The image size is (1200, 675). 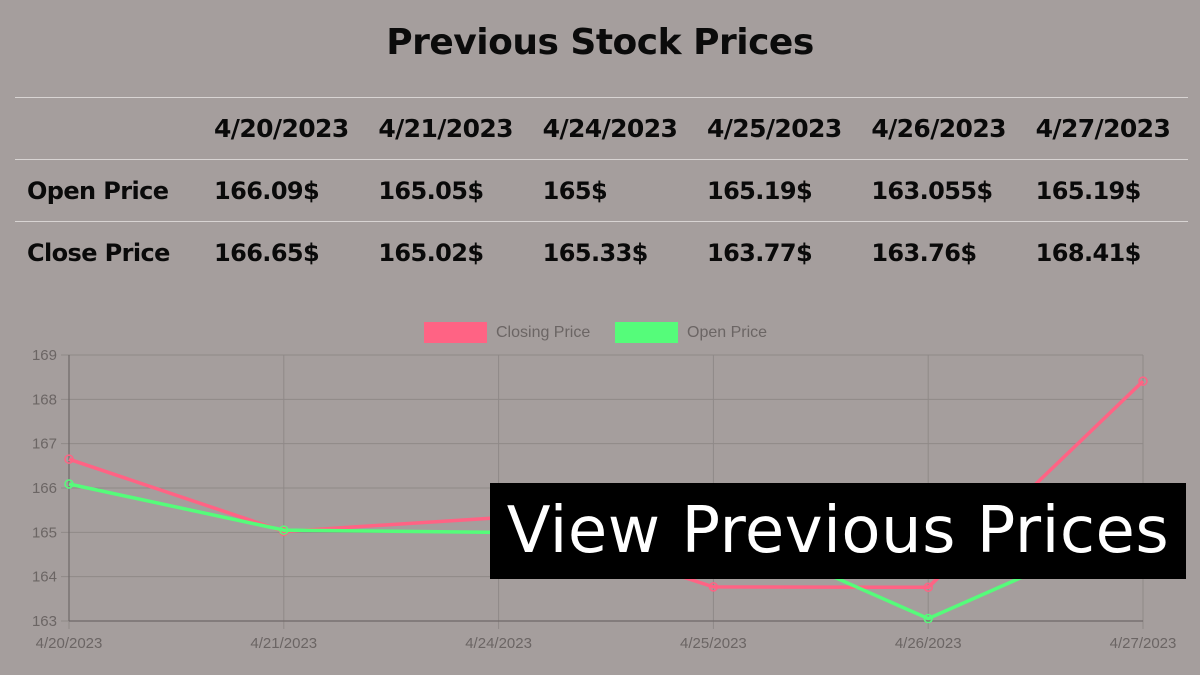 What do you see at coordinates (108, 128) in the screenshot?
I see `corner-cell` at bounding box center [108, 128].